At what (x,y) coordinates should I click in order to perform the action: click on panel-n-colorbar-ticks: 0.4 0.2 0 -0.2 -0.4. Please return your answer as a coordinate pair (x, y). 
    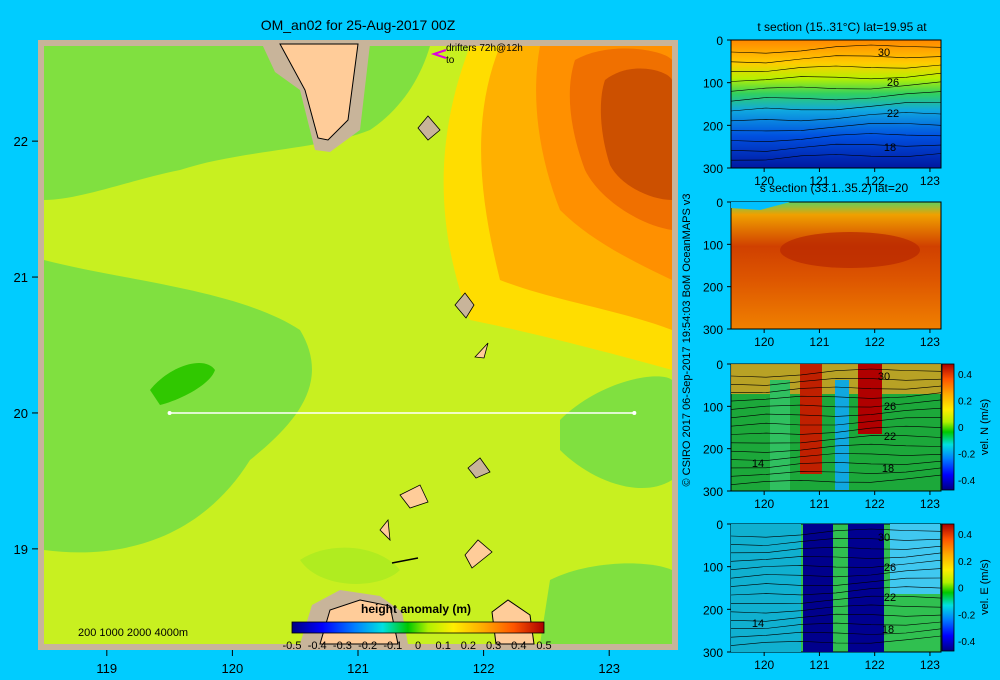
    Looking at the image, I should click on (967, 428).